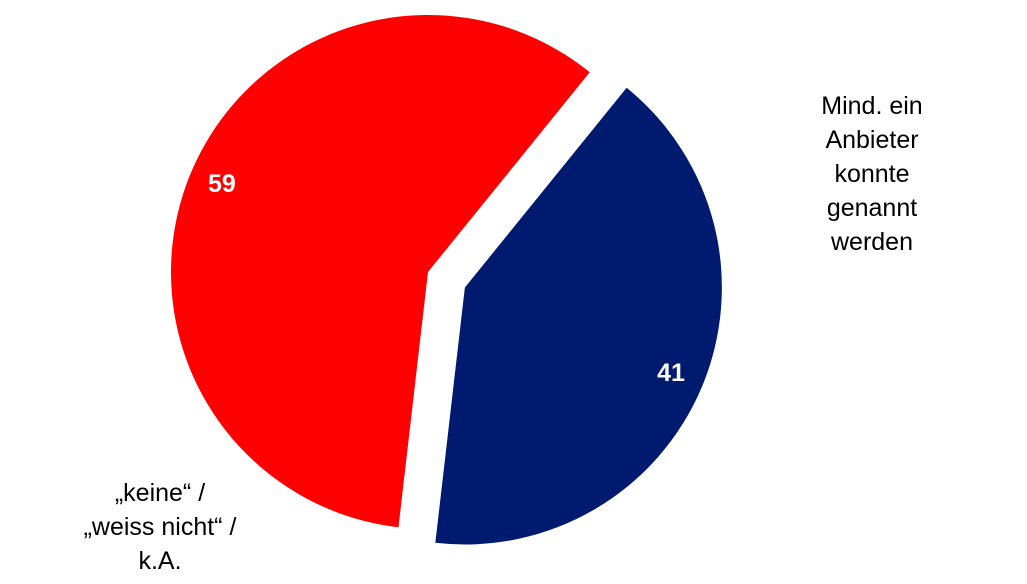  What do you see at coordinates (872, 174) in the screenshot?
I see `category-label: Mind. ein Anbieter konnte genannt werden` at bounding box center [872, 174].